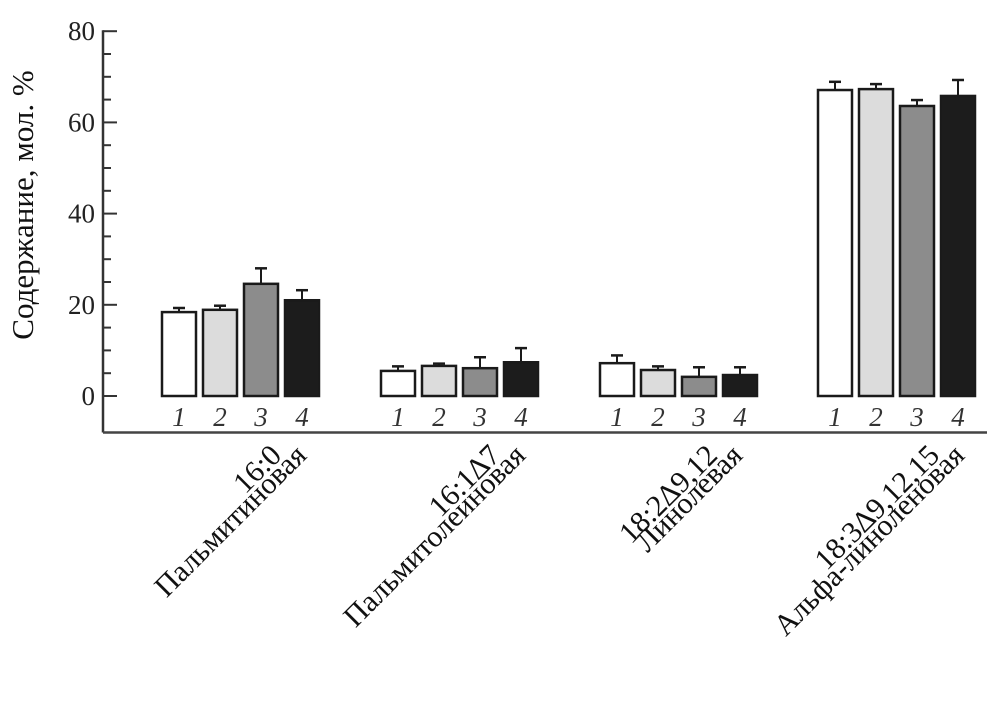 This screenshot has height=709, width=987. What do you see at coordinates (230, 520) in the screenshot?
I see `category-label-name: Пальмитиновая` at bounding box center [230, 520].